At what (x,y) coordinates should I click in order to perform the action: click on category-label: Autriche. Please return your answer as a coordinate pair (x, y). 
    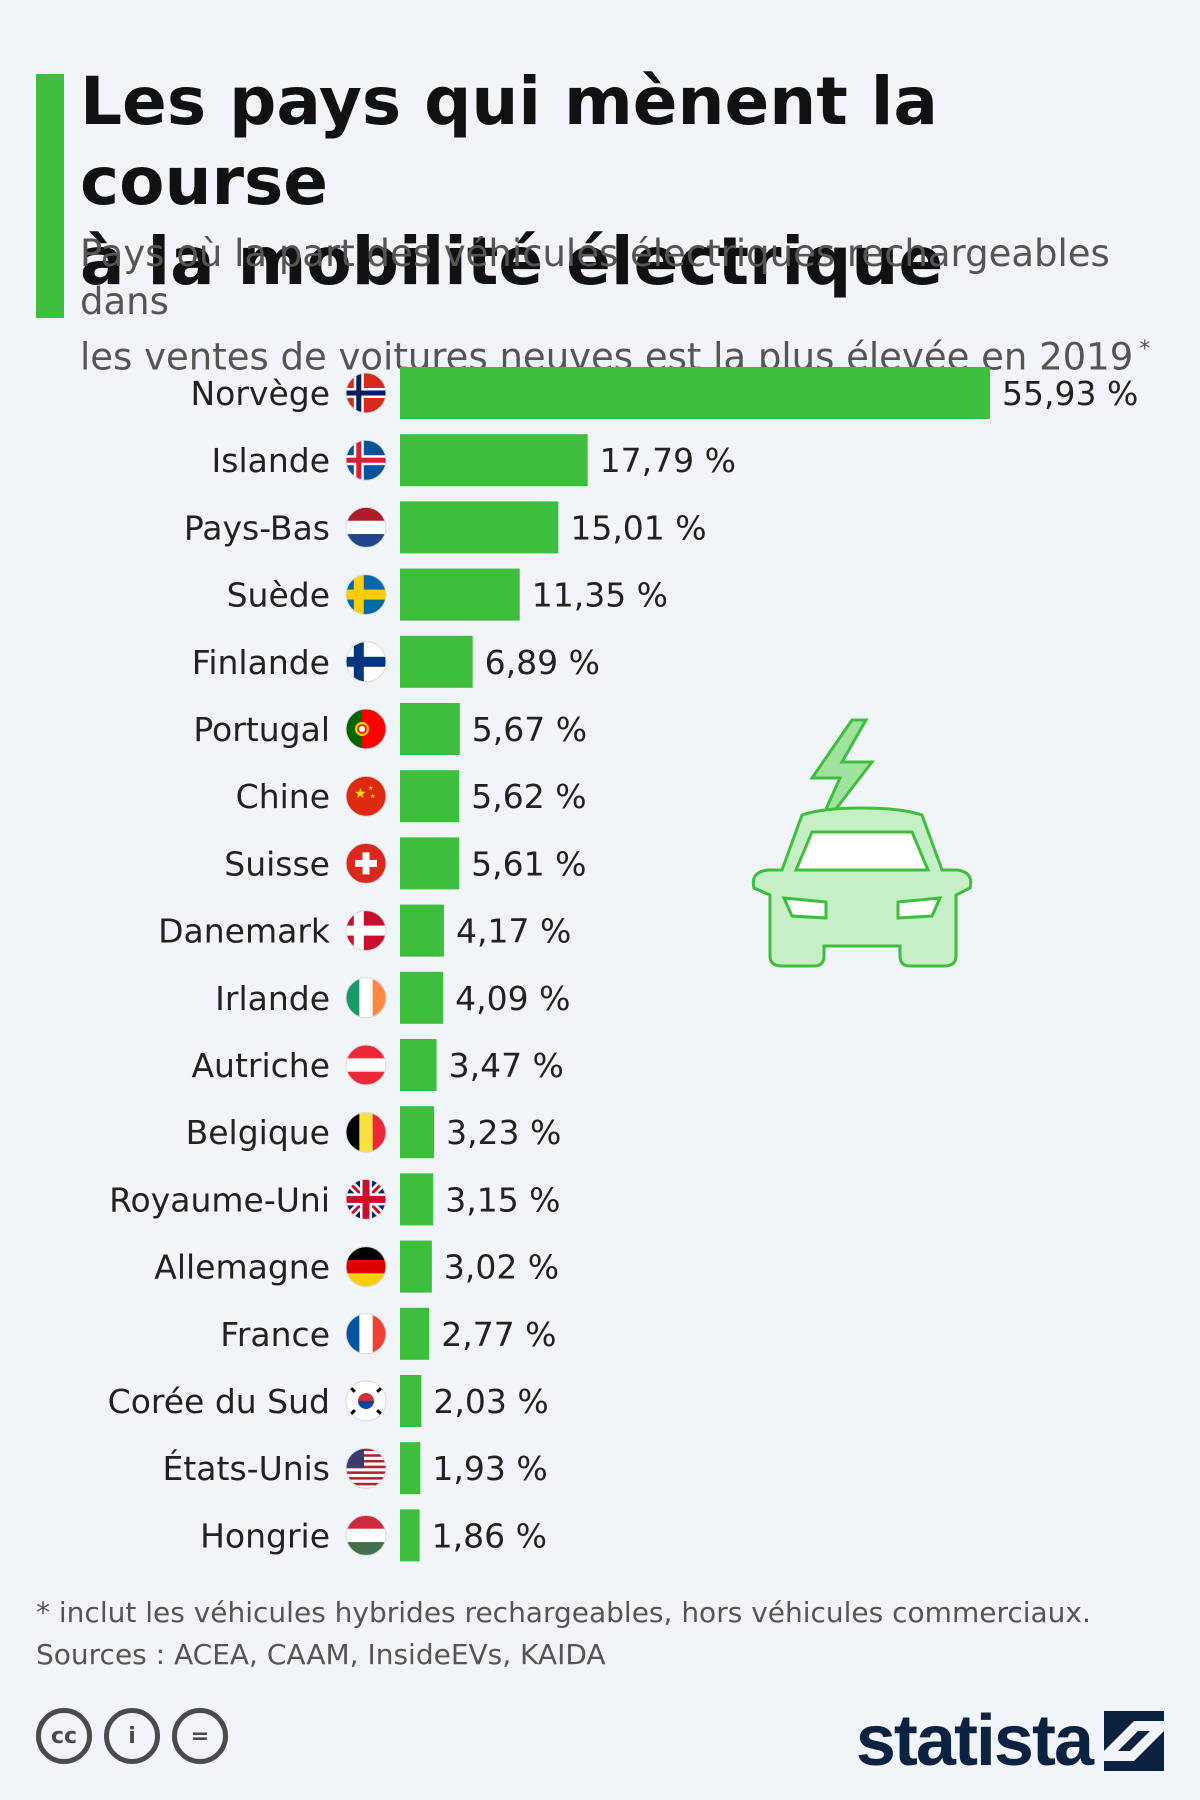
    Looking at the image, I should click on (260, 1065).